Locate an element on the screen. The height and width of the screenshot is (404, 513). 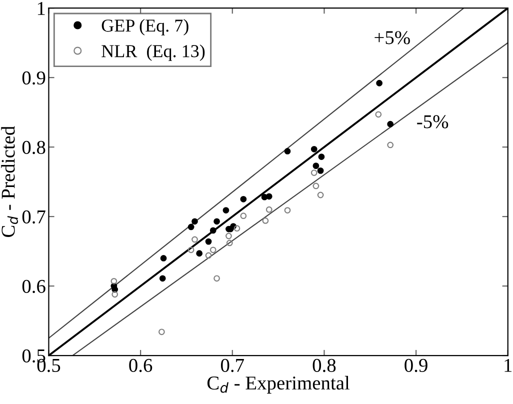
y-tick-label: 0.9 is located at coordinates (34, 78).